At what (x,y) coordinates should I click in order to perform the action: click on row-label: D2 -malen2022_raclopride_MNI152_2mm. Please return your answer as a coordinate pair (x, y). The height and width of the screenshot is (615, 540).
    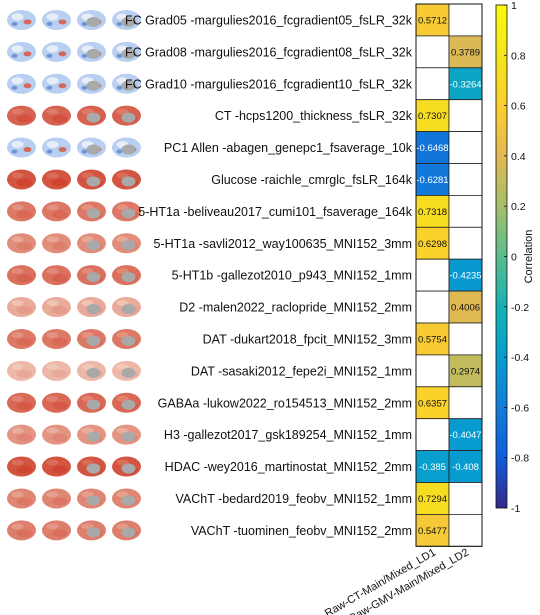
    Looking at the image, I should click on (295, 308).